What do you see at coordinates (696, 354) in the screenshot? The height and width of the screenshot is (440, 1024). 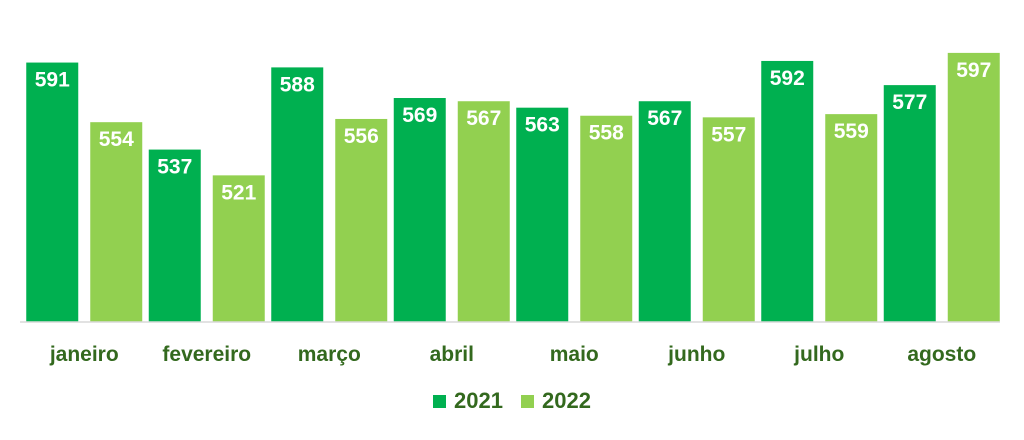 I see `category-label-junho: junho` at bounding box center [696, 354].